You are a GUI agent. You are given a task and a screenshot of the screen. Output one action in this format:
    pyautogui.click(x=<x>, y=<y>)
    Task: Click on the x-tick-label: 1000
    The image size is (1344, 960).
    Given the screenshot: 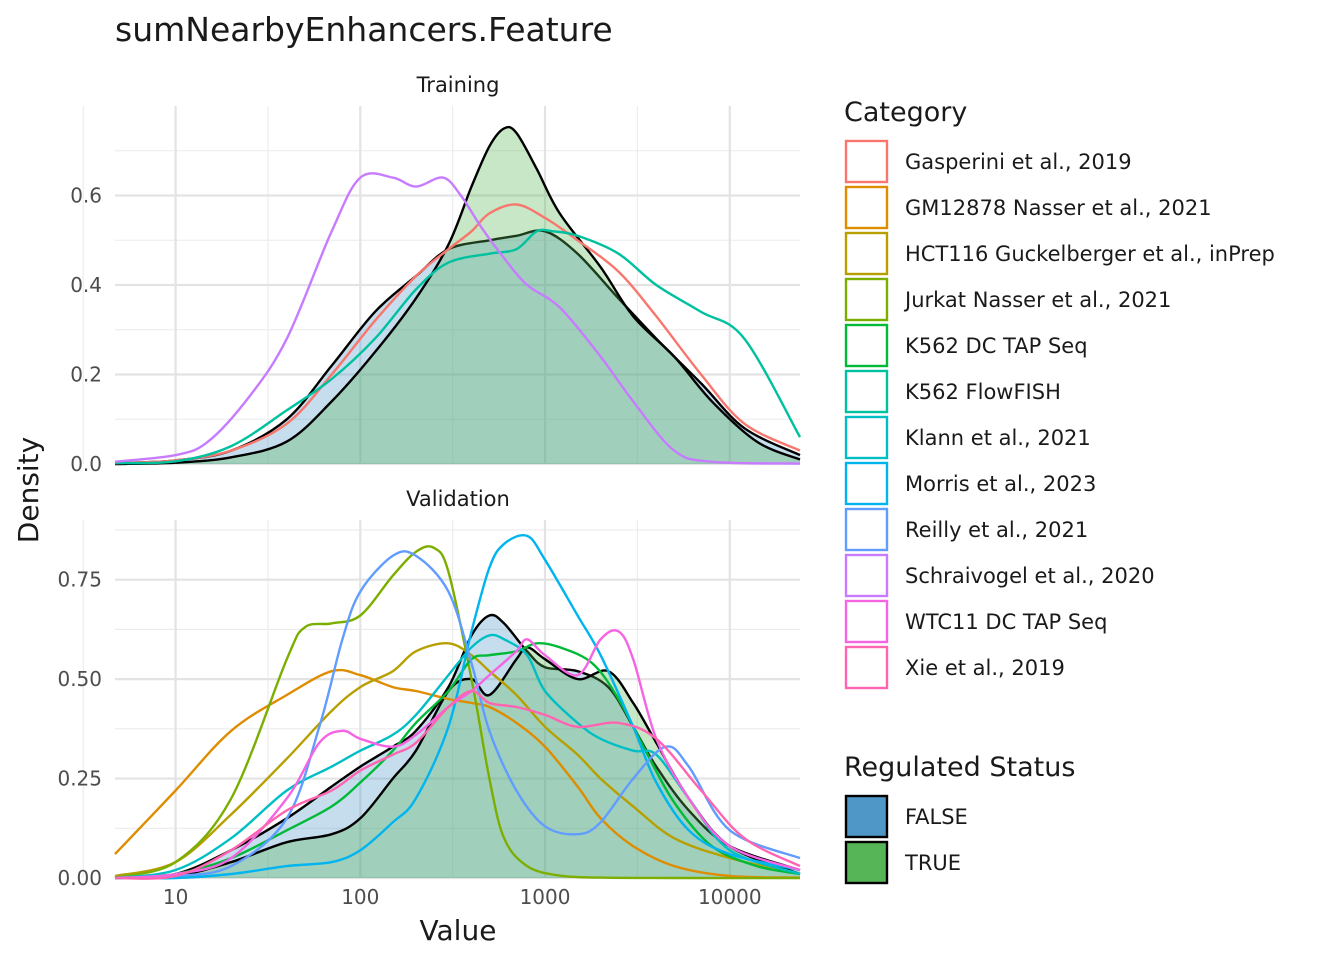 What is the action you would take?
    pyautogui.click(x=545, y=897)
    